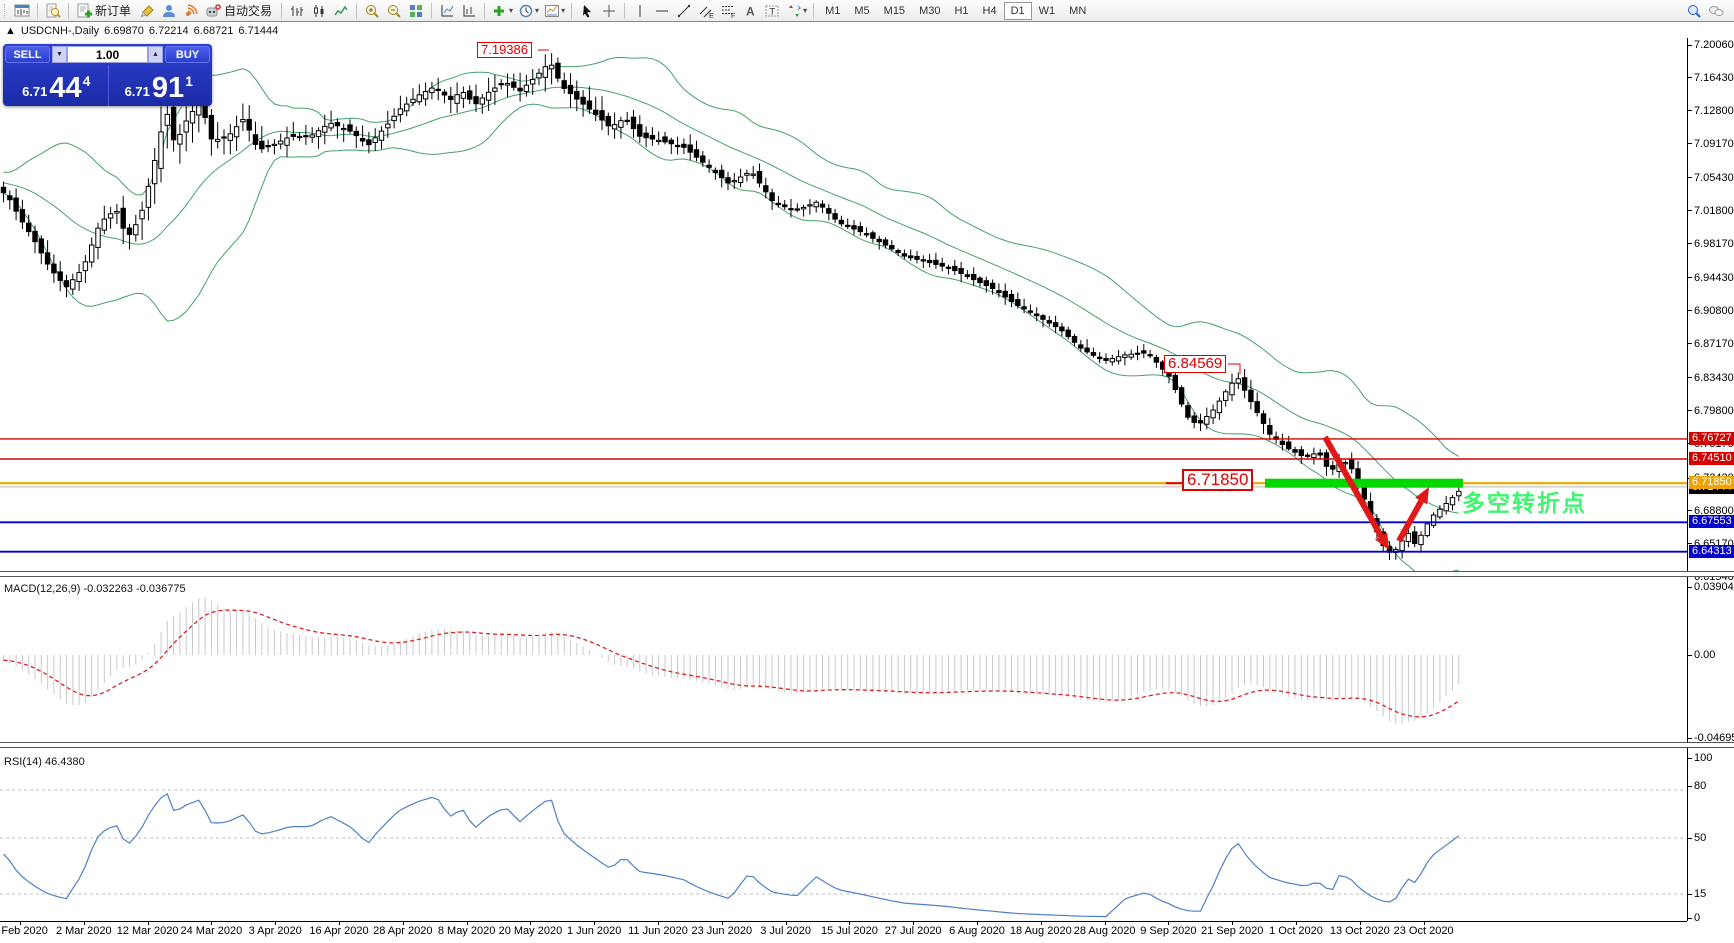 This screenshot has width=1734, height=943. What do you see at coordinates (1694, 10) in the screenshot?
I see `search-icon` at bounding box center [1694, 10].